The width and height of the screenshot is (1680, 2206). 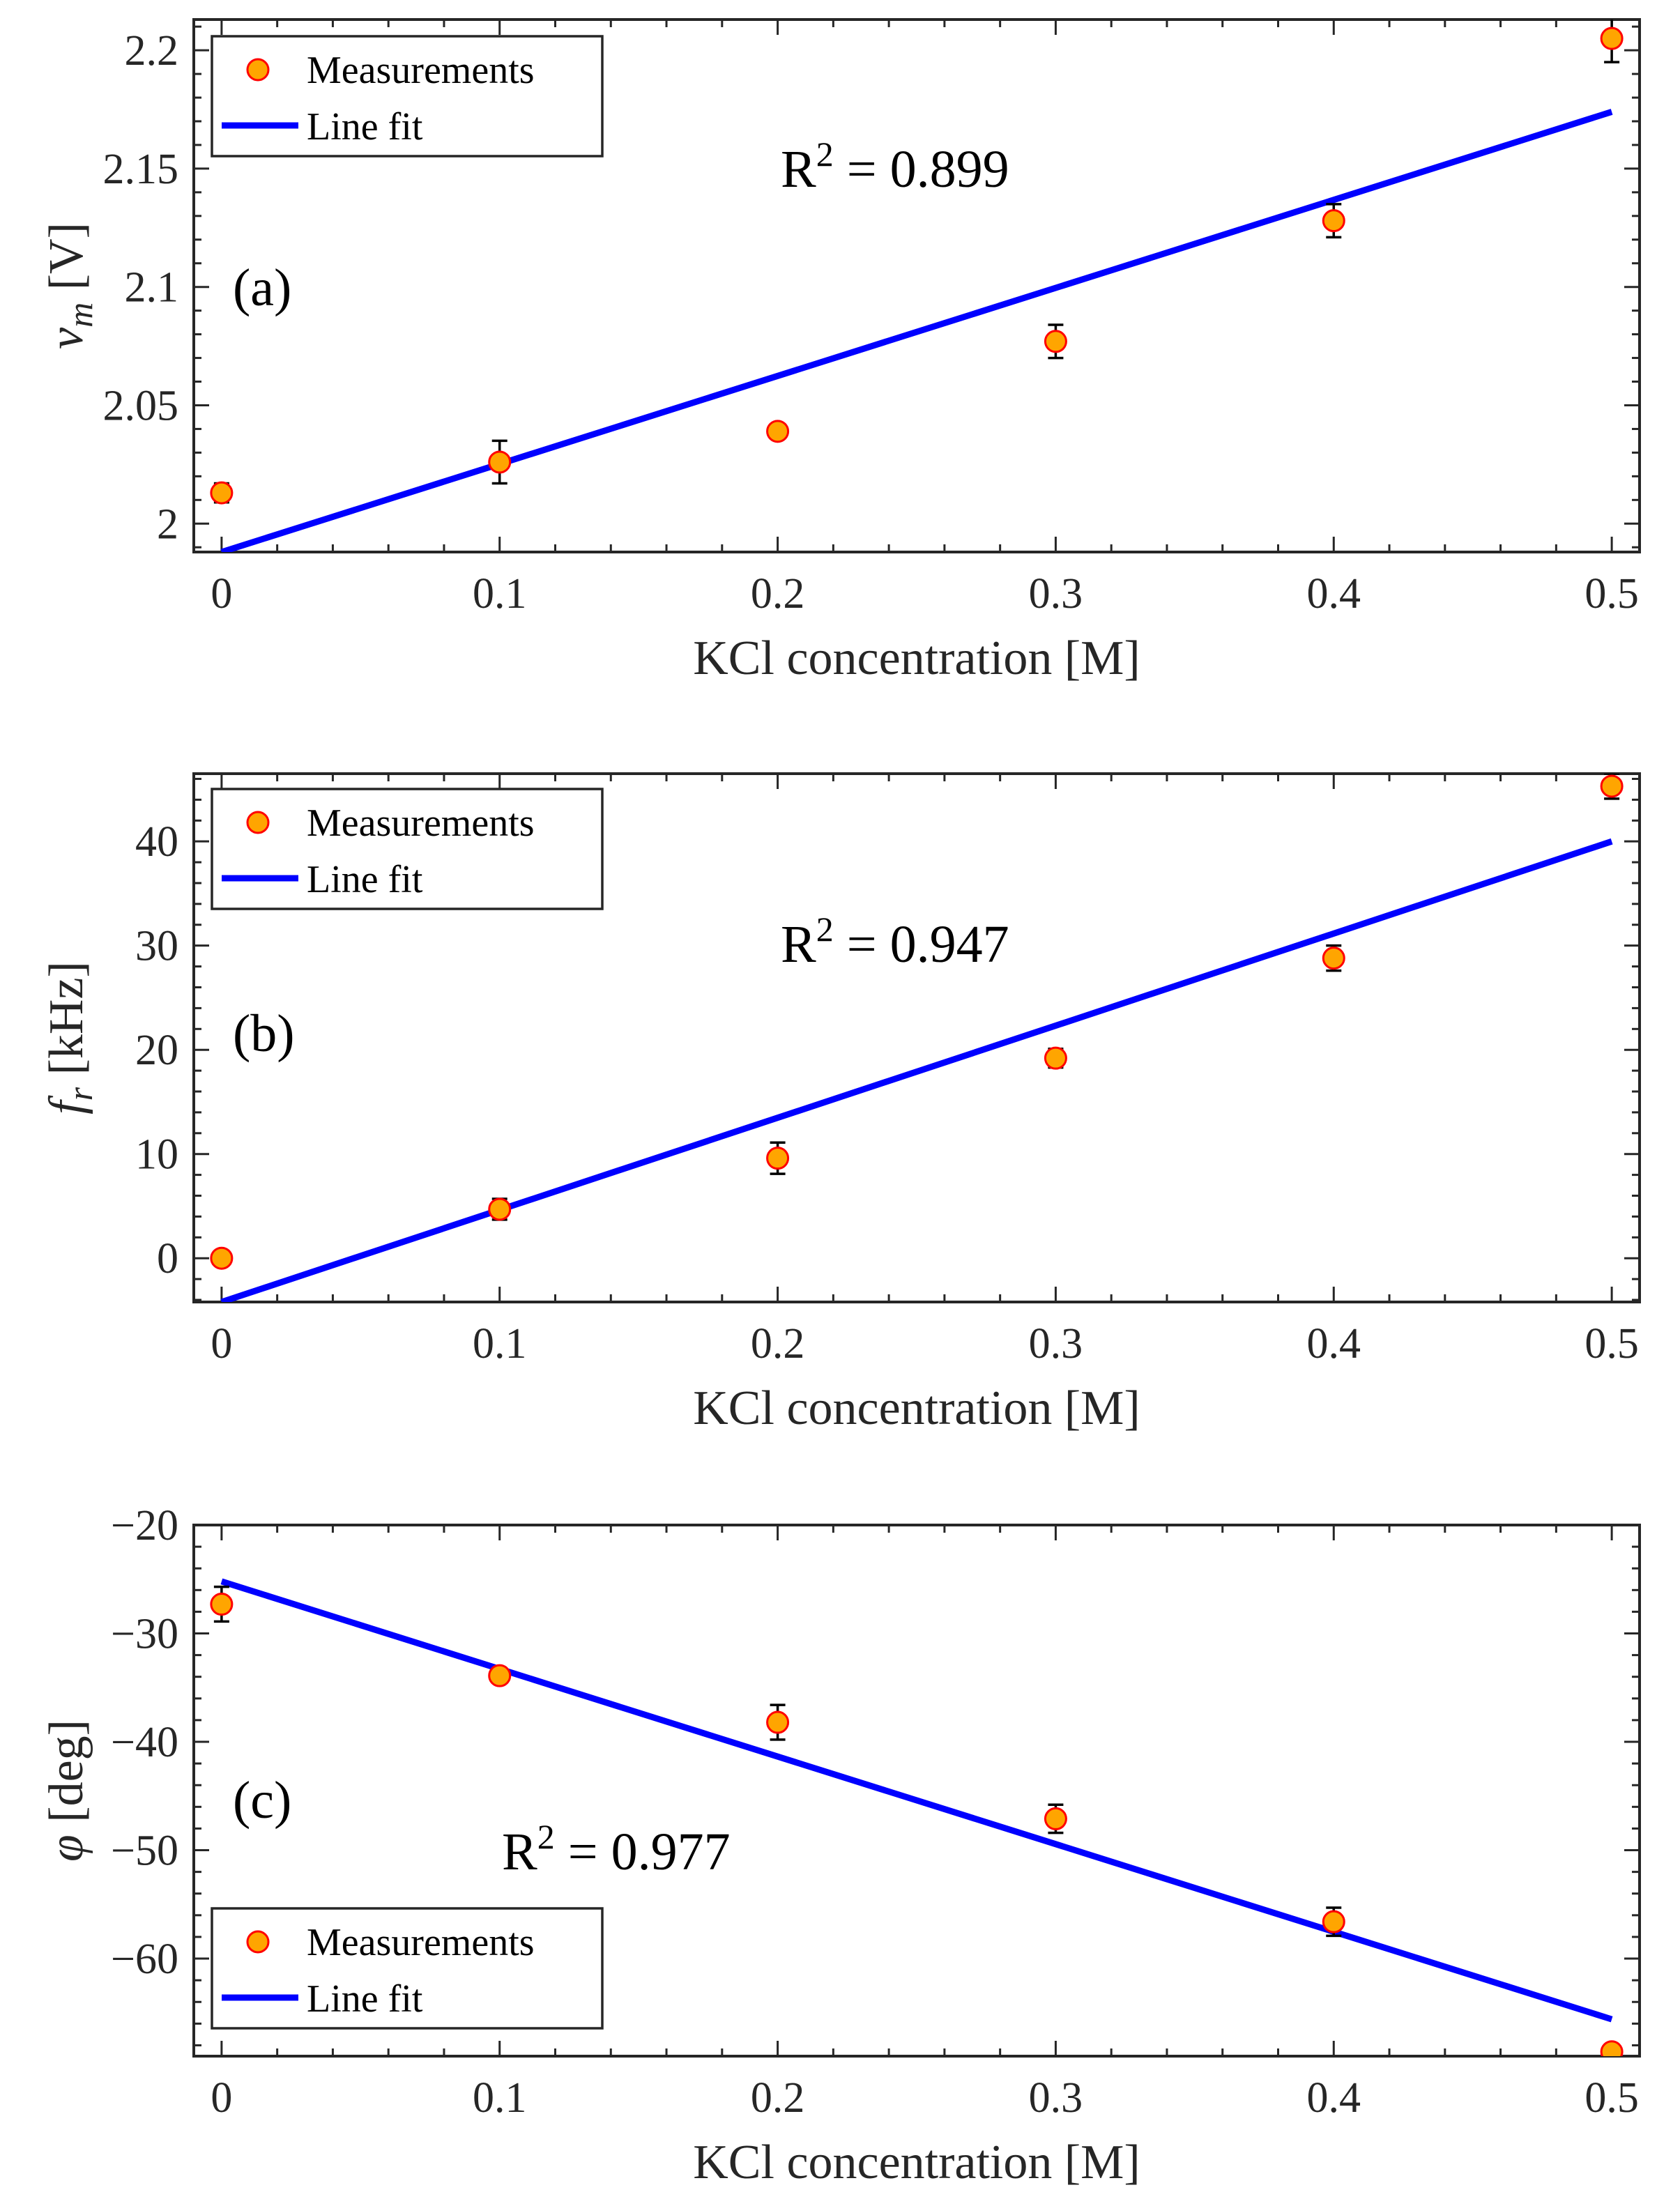 What do you see at coordinates (156, 1050) in the screenshot?
I see `y-tick-label: 20` at bounding box center [156, 1050].